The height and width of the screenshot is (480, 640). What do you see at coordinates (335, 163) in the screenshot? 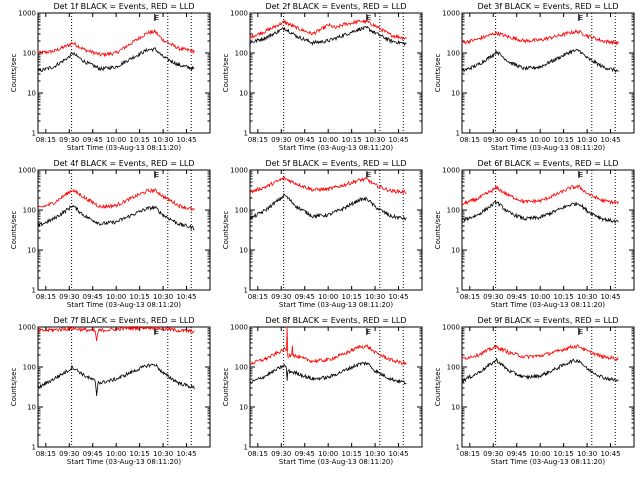
I see `panel-title: Det 5f BLACK = Events, RED = LLD` at bounding box center [335, 163].